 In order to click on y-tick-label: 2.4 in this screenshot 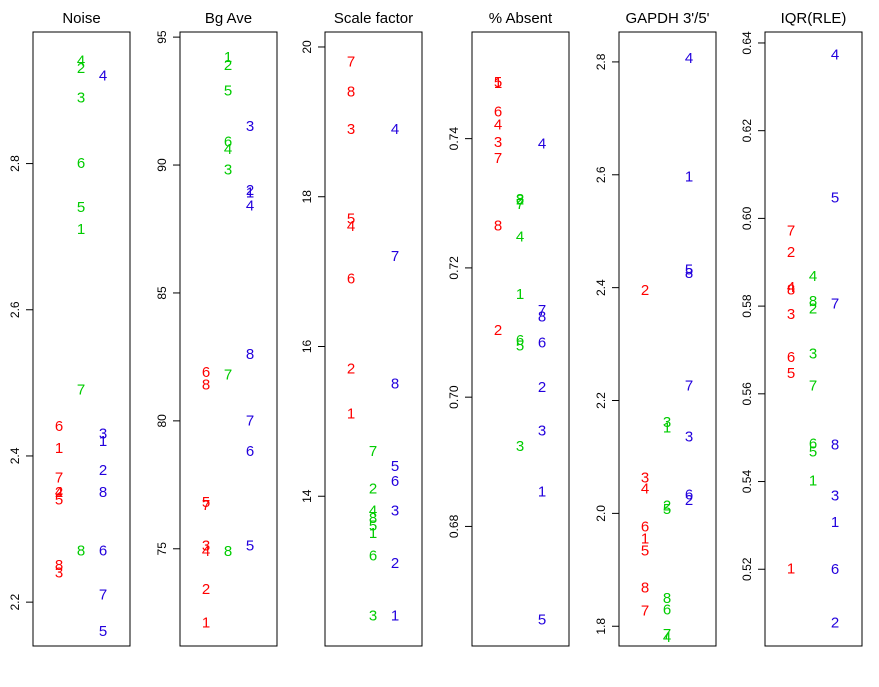, I will do `click(601, 287)`.